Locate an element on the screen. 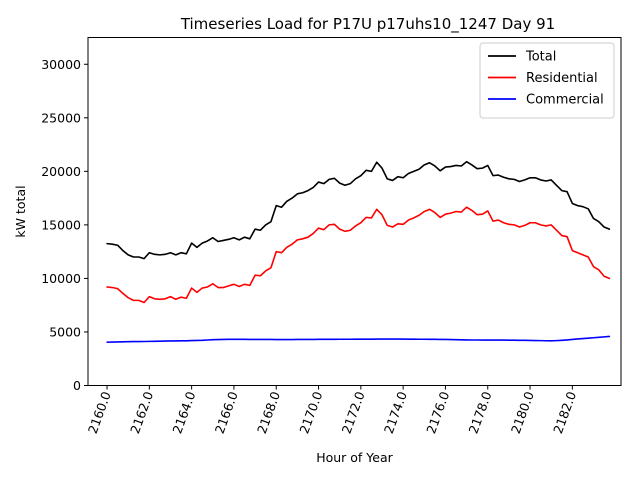 The width and height of the screenshot is (640, 480). x-axis-label: Hour of Year is located at coordinates (354, 457).